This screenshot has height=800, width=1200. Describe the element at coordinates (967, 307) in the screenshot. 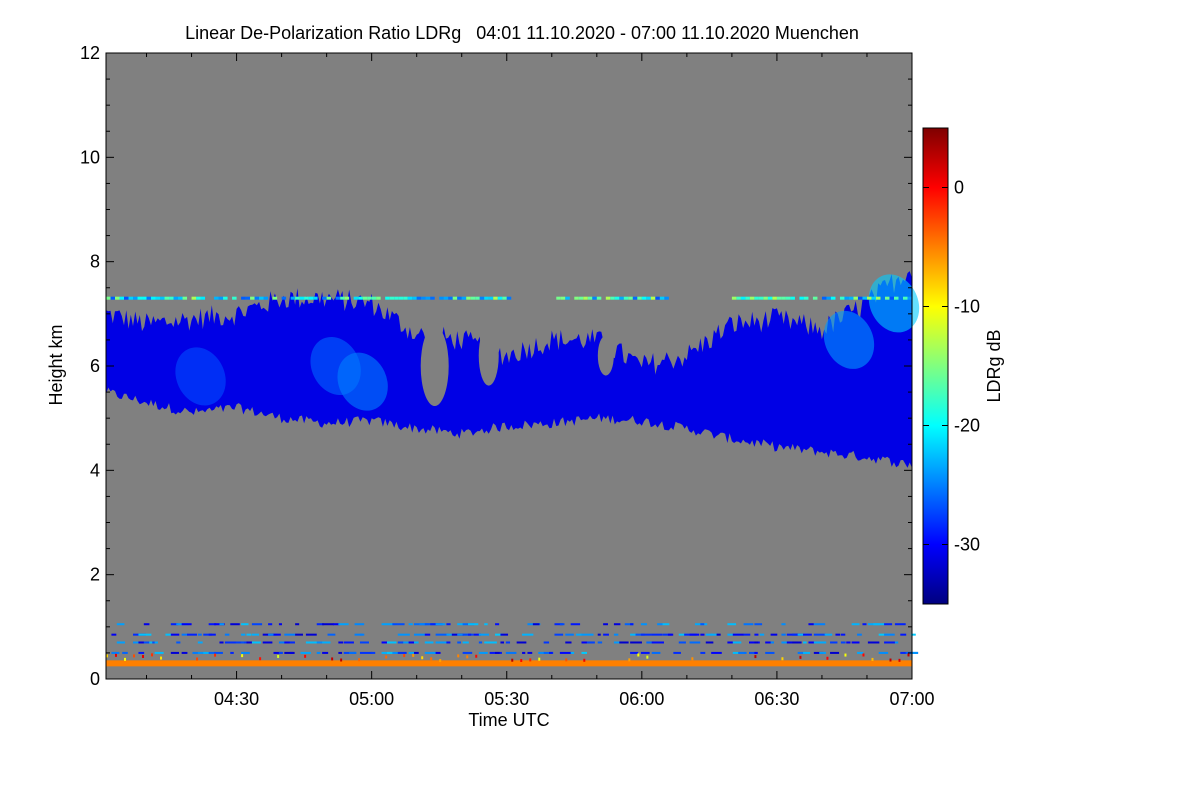

I see `colorbar-tick-label: -10` at that location.